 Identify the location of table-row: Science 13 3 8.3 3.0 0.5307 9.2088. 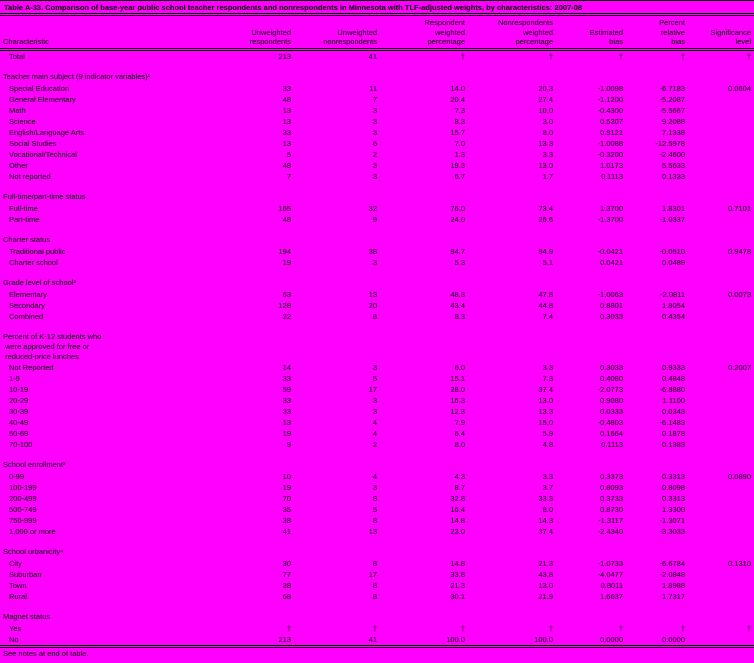
(377, 121).